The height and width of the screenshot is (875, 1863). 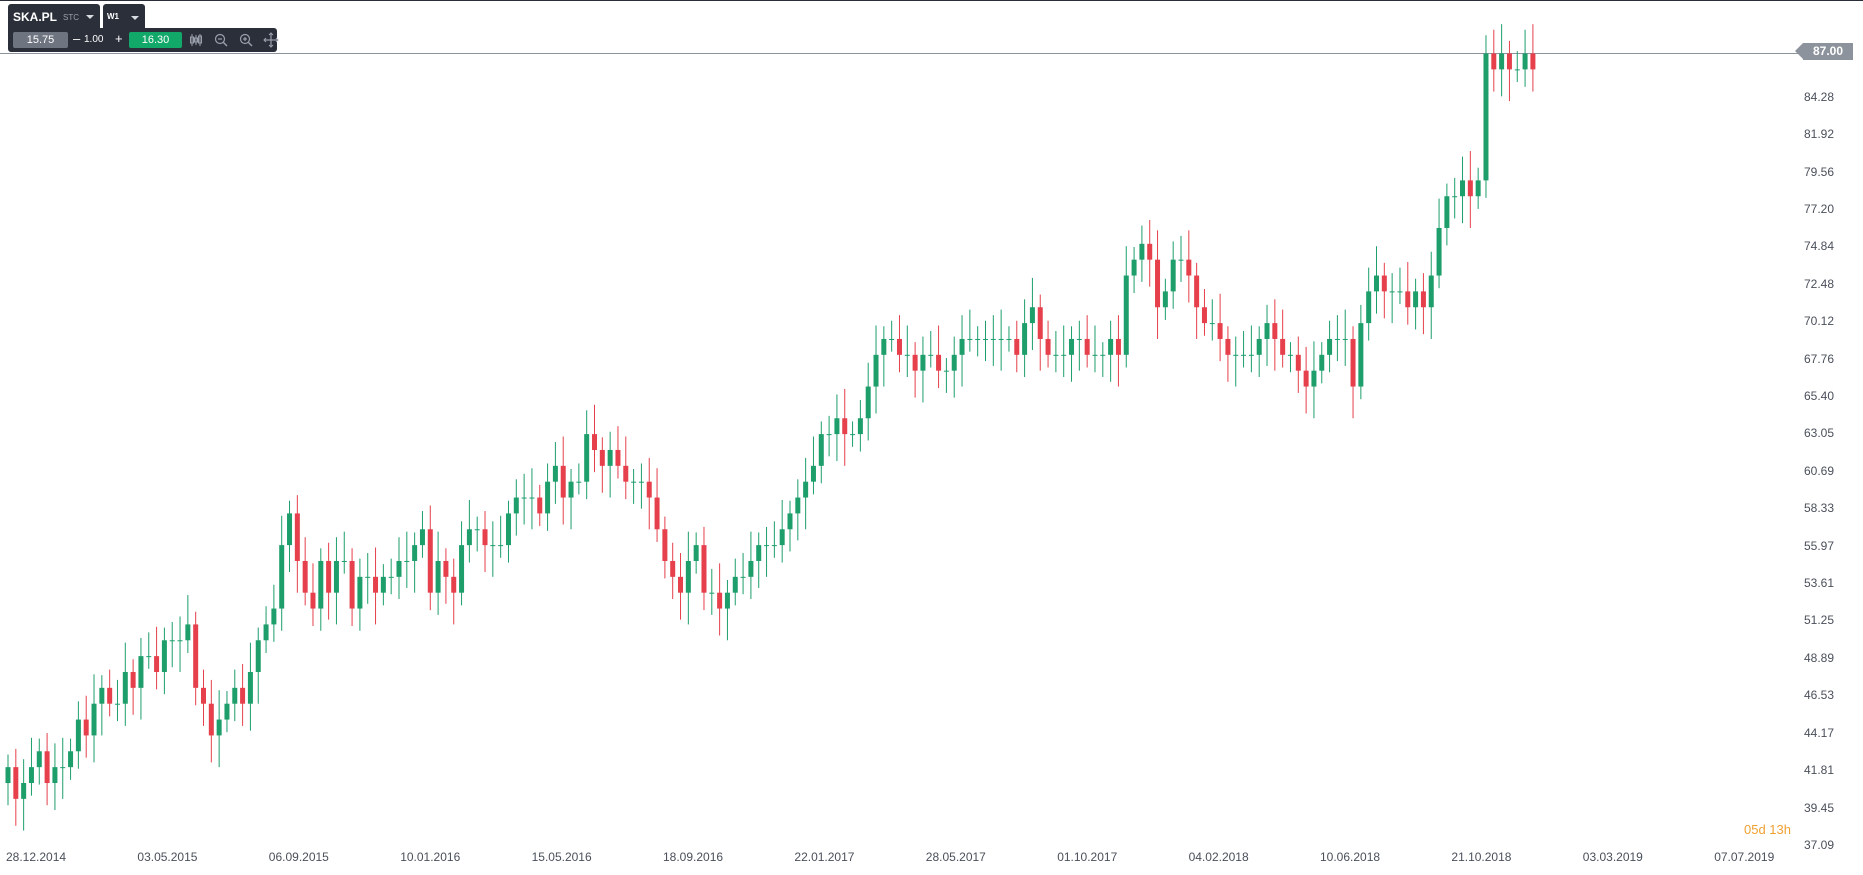 What do you see at coordinates (167, 857) in the screenshot?
I see `date-tick-label: 03.05.2015` at bounding box center [167, 857].